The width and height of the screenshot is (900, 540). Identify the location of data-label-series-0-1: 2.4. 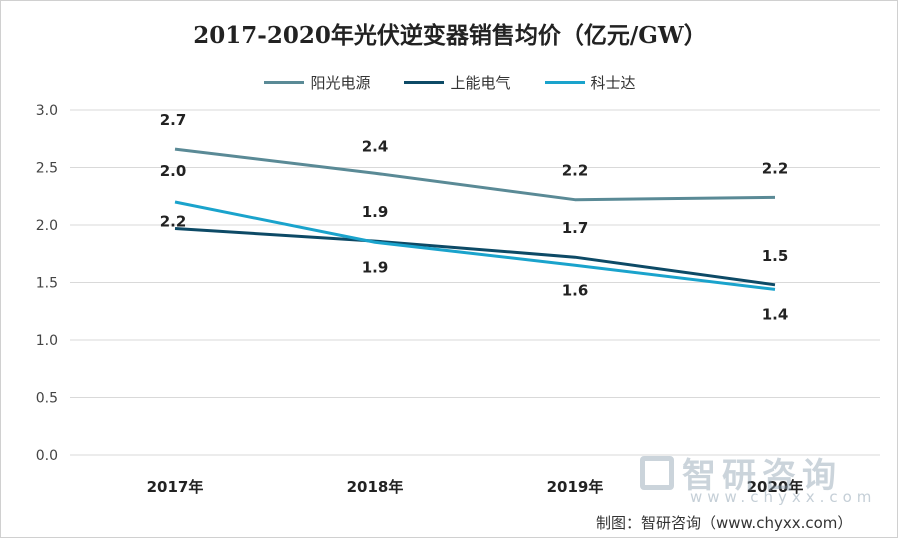
(375, 146).